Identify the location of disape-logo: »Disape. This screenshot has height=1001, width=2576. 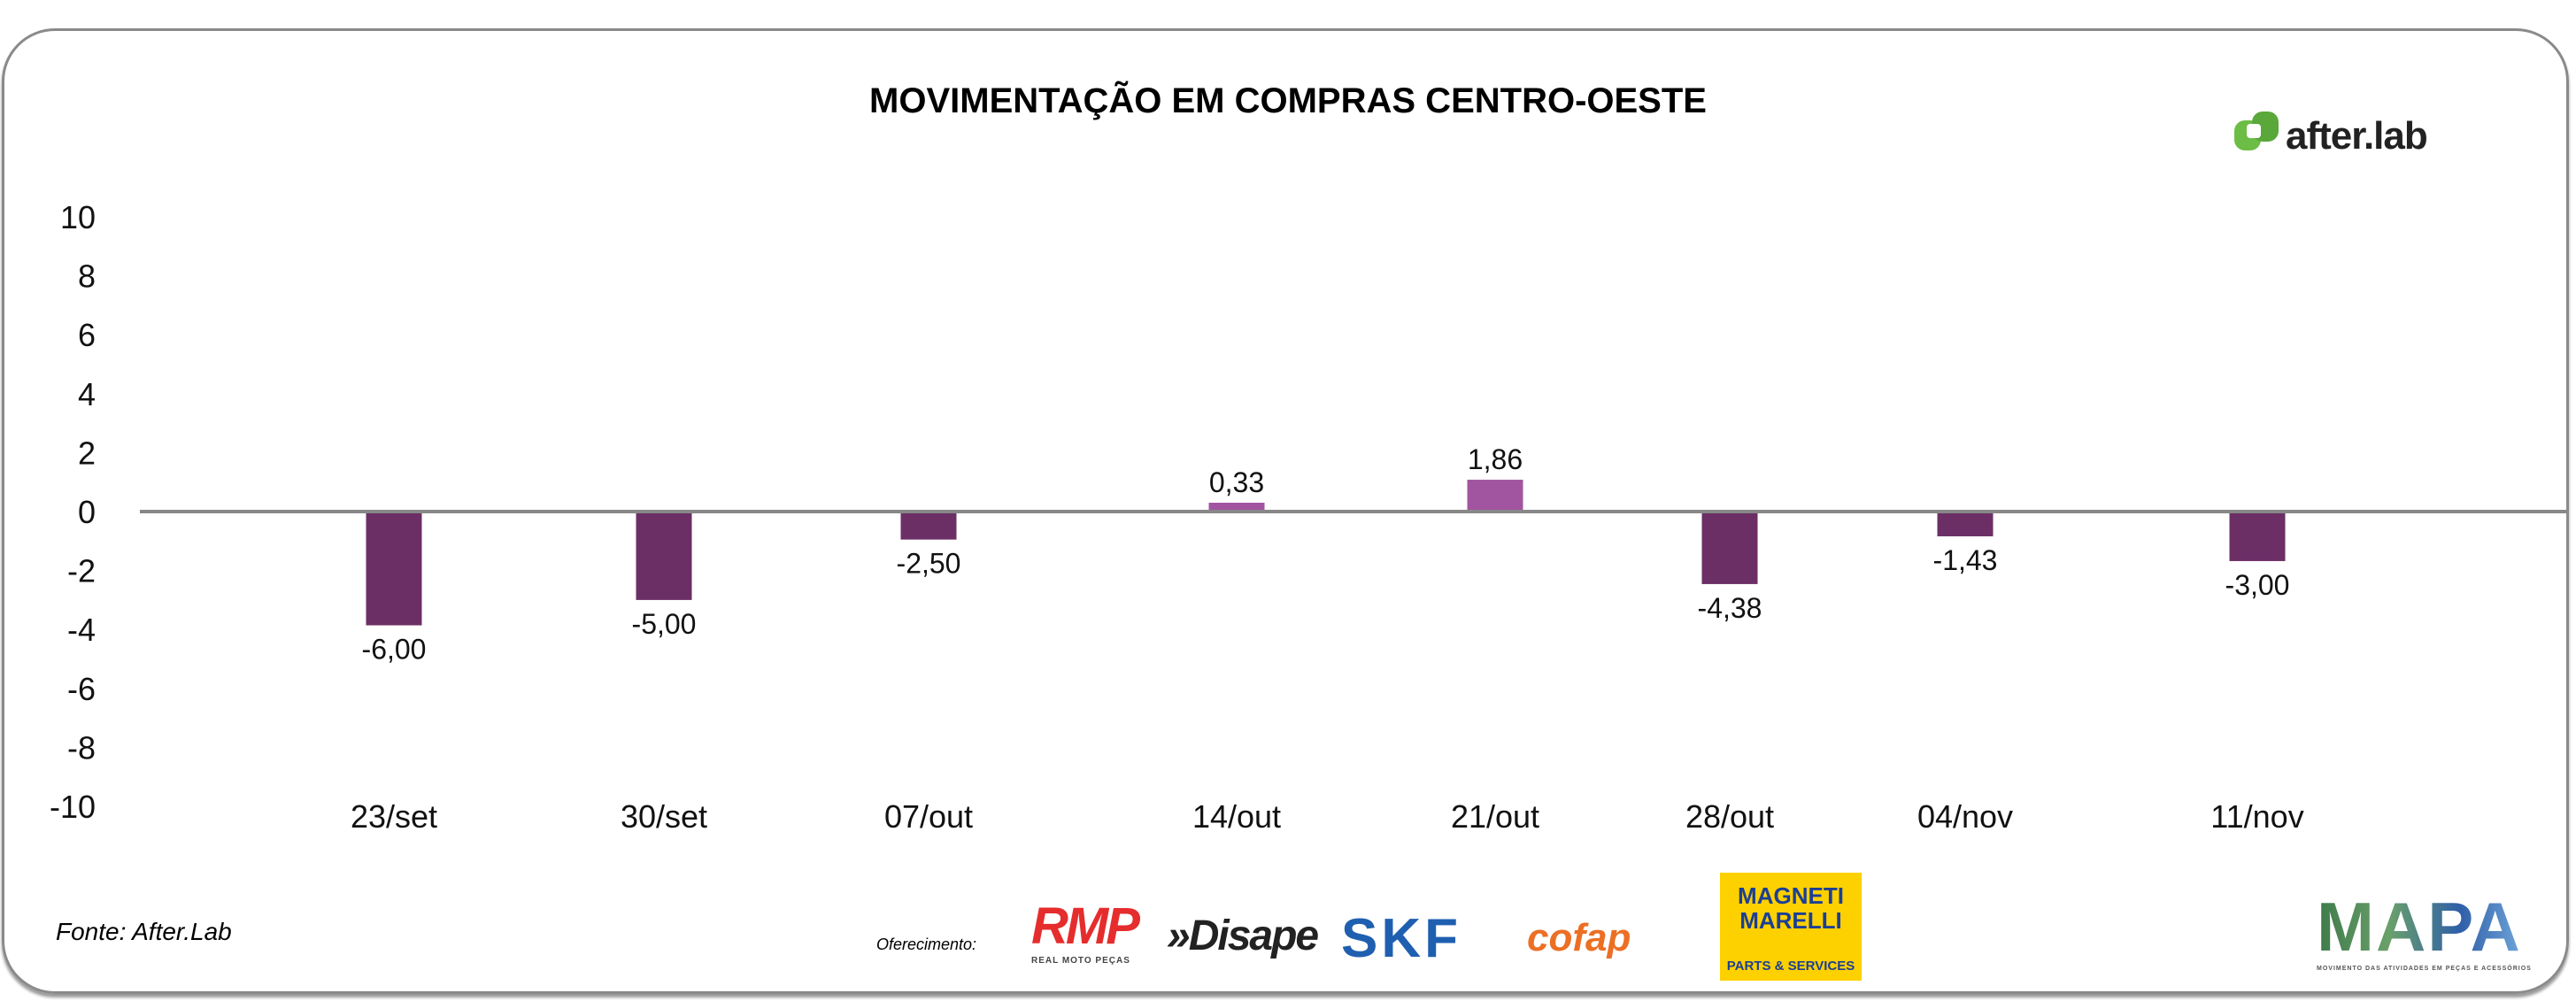
(1243, 936).